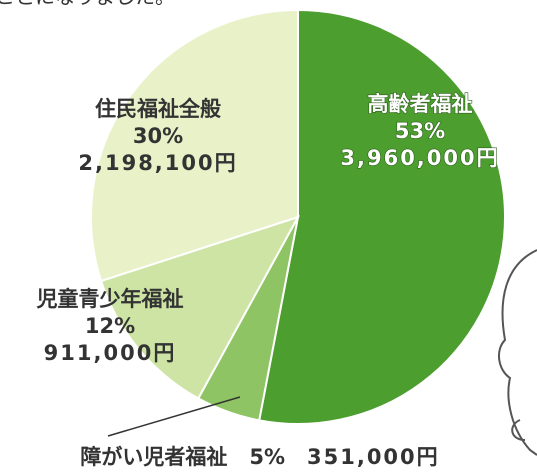  What do you see at coordinates (158, 136) in the screenshot?
I see `percent-label: 30%` at bounding box center [158, 136].